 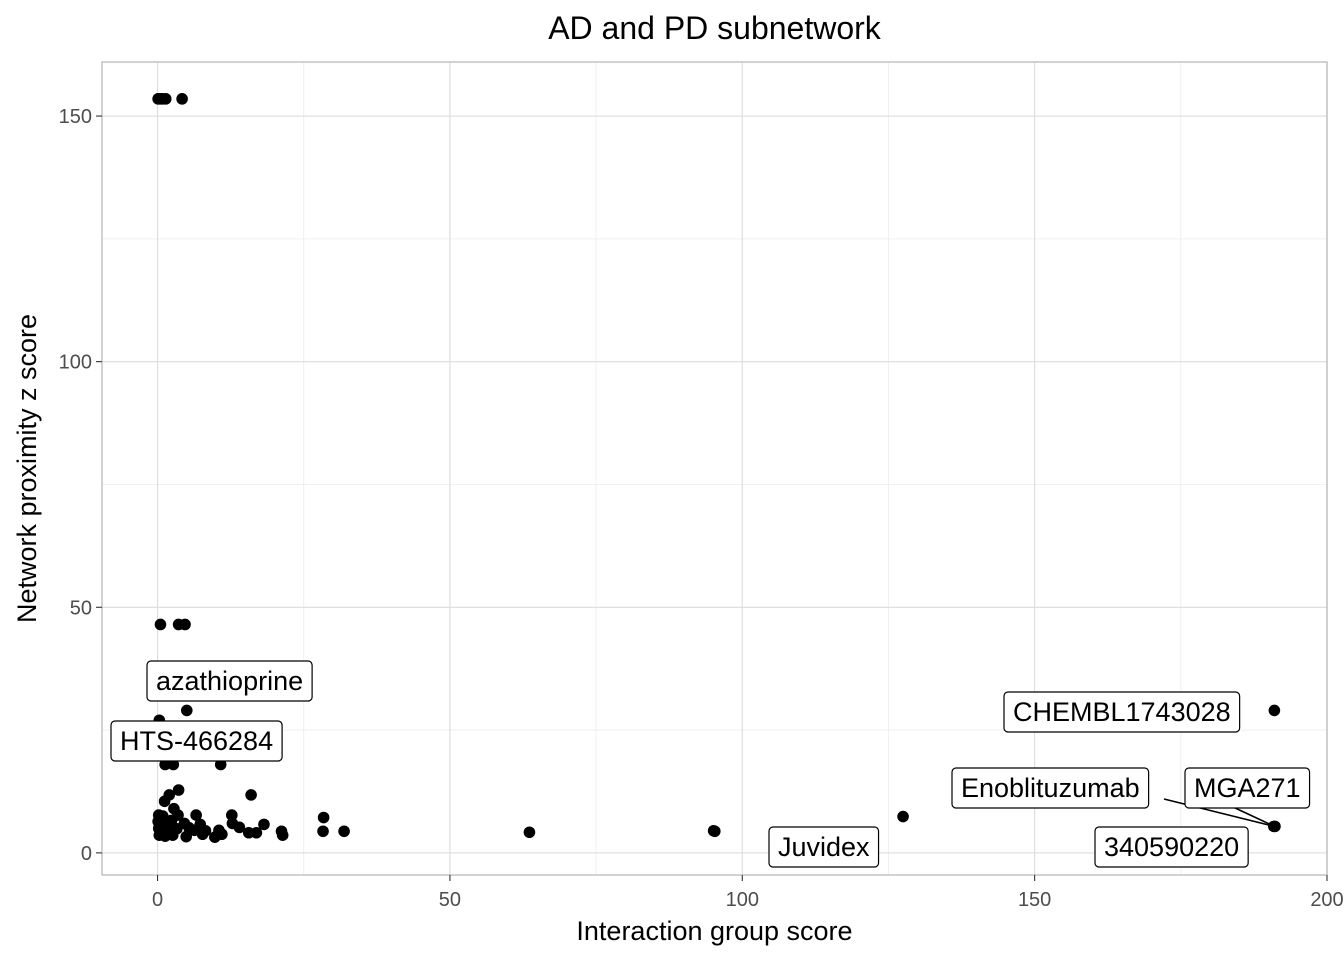 I want to click on y-tick-label: 150, so click(x=75, y=117).